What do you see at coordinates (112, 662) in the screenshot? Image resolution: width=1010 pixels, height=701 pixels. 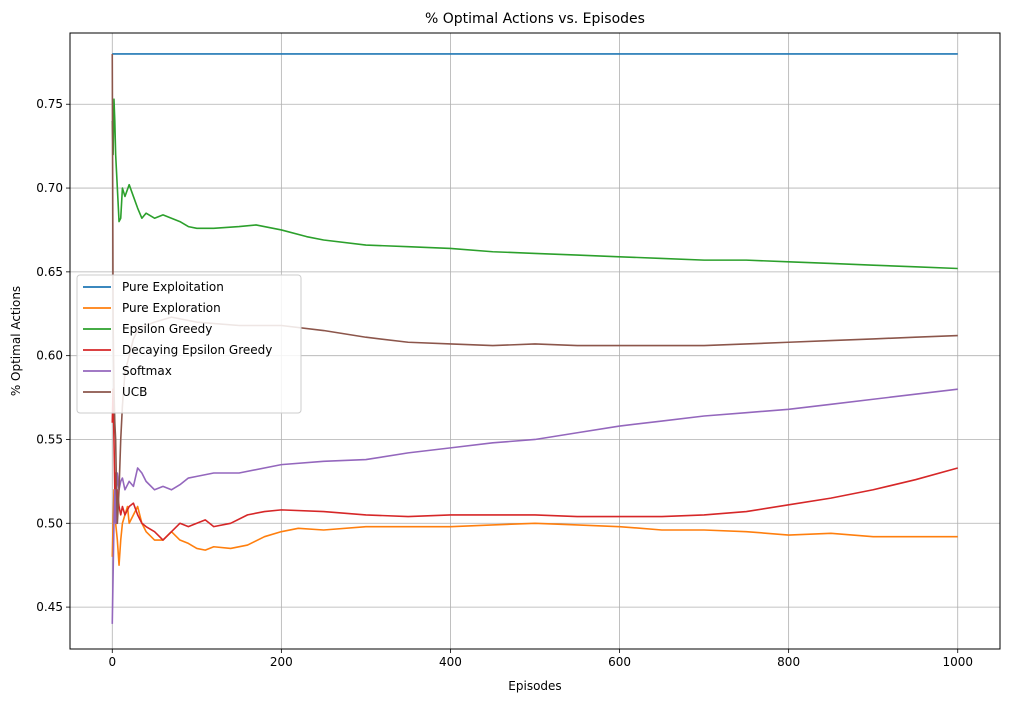 I see `x-tick-label: 0` at bounding box center [112, 662].